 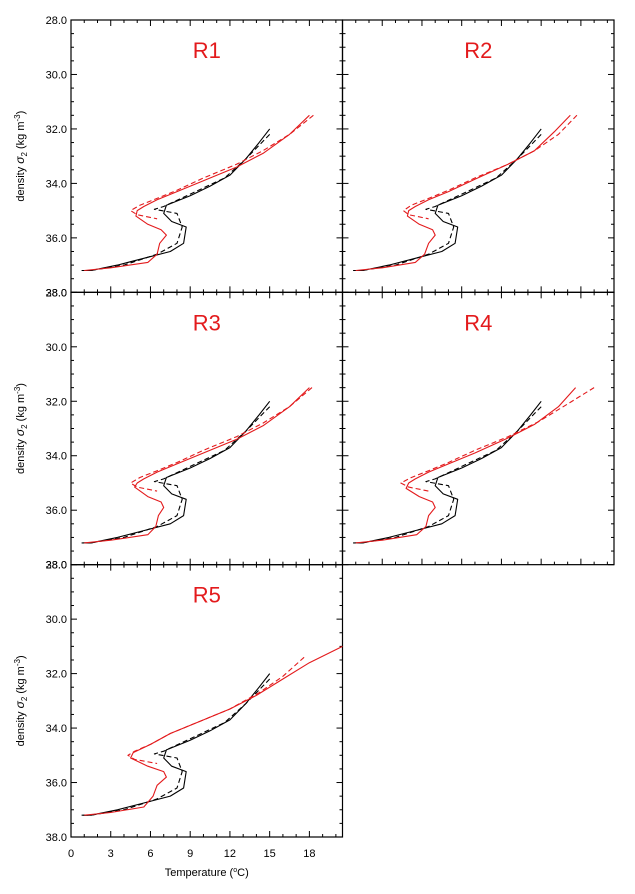 I want to click on panel-title: R5, so click(x=207, y=595).